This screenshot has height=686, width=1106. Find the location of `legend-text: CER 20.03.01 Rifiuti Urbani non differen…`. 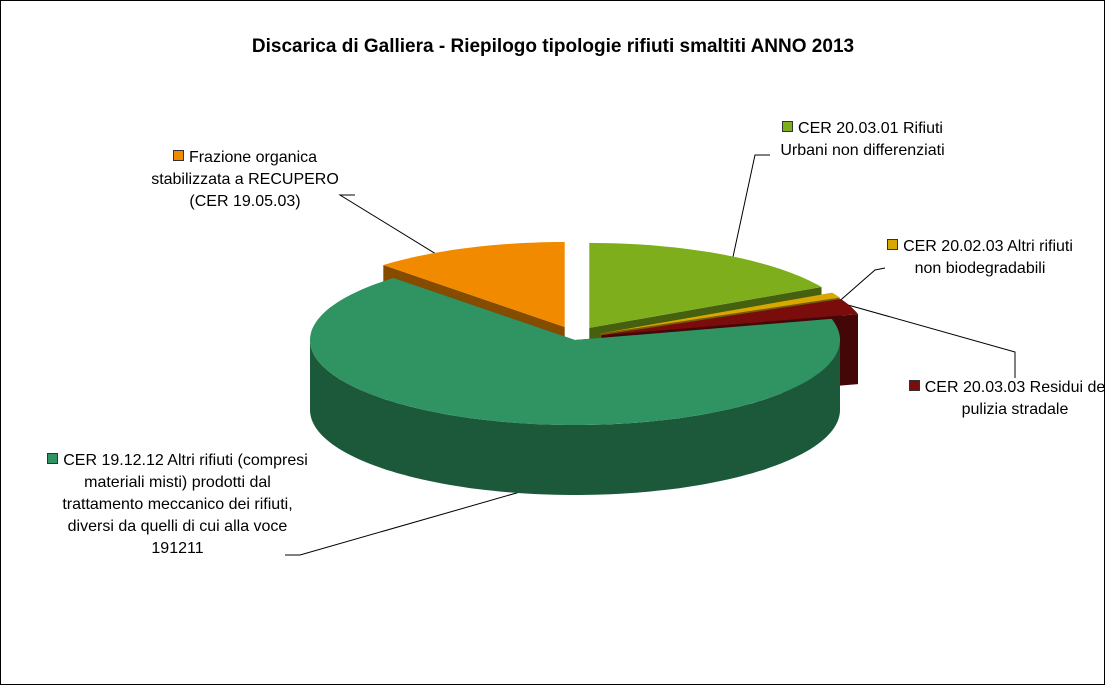

legend-text: CER 20.03.01 Rifiuti Urbani non differen… is located at coordinates (862, 139).